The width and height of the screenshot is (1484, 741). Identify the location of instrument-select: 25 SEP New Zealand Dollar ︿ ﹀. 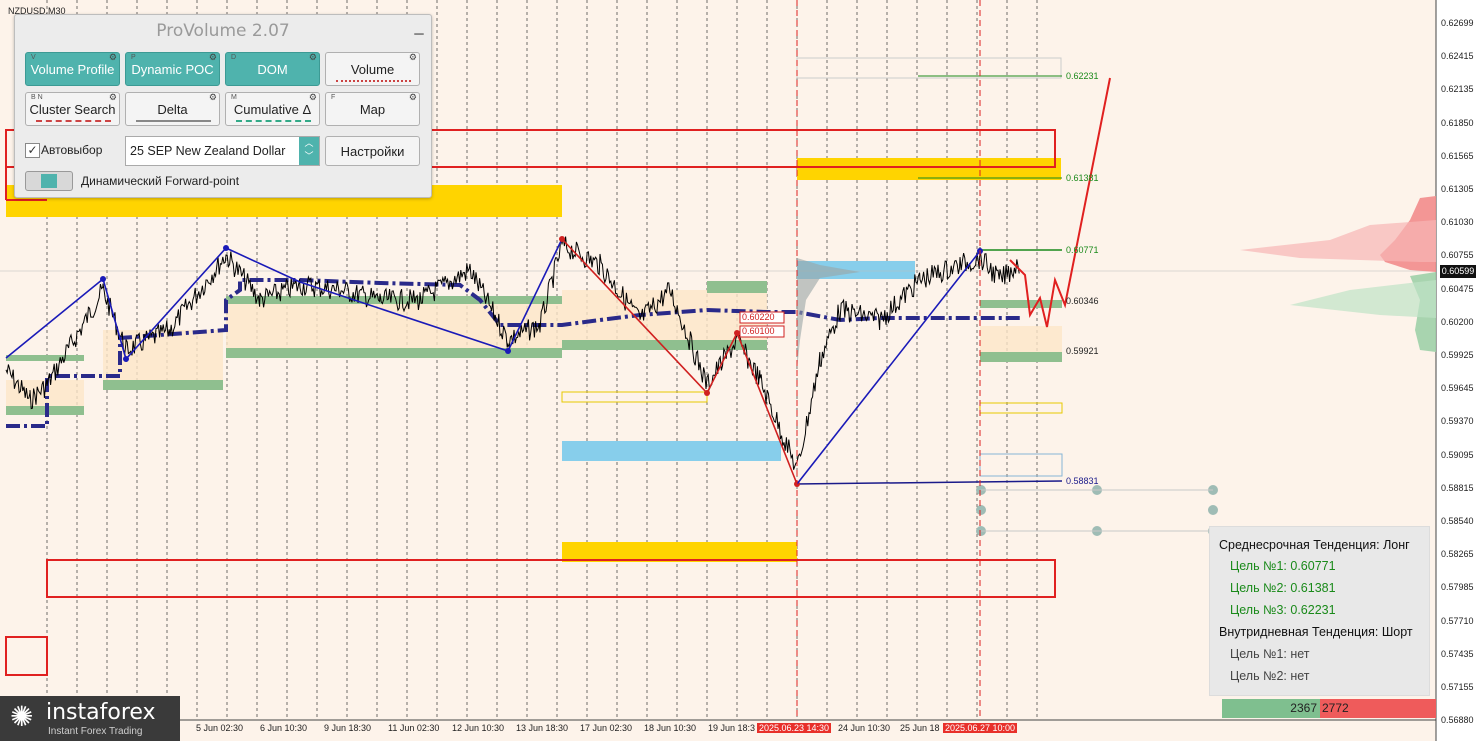
(222, 151).